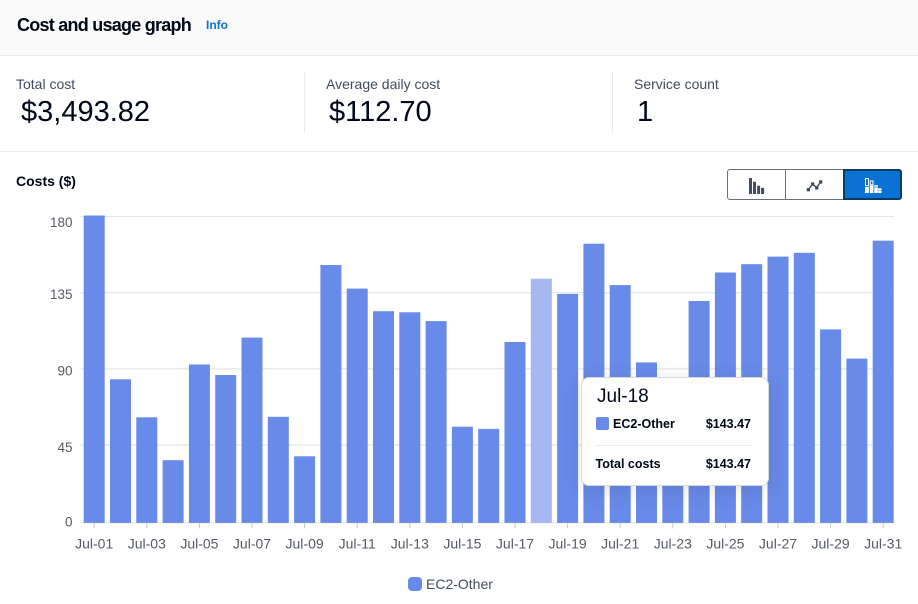 This screenshot has width=918, height=604. I want to click on svg-text: Jul-15, so click(462, 544).